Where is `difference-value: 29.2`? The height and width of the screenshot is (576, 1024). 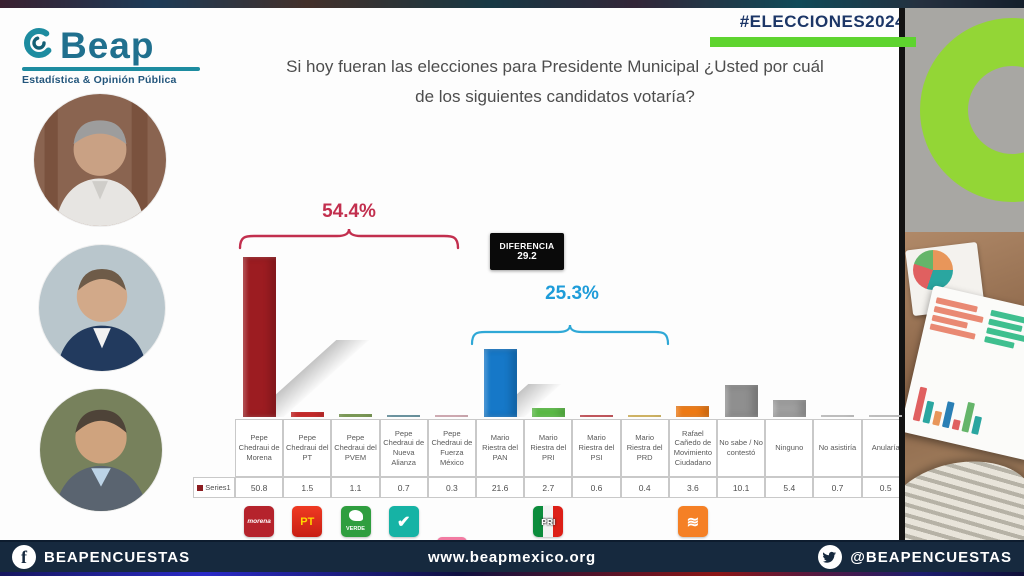
difference-value: 29.2 is located at coordinates (527, 256).